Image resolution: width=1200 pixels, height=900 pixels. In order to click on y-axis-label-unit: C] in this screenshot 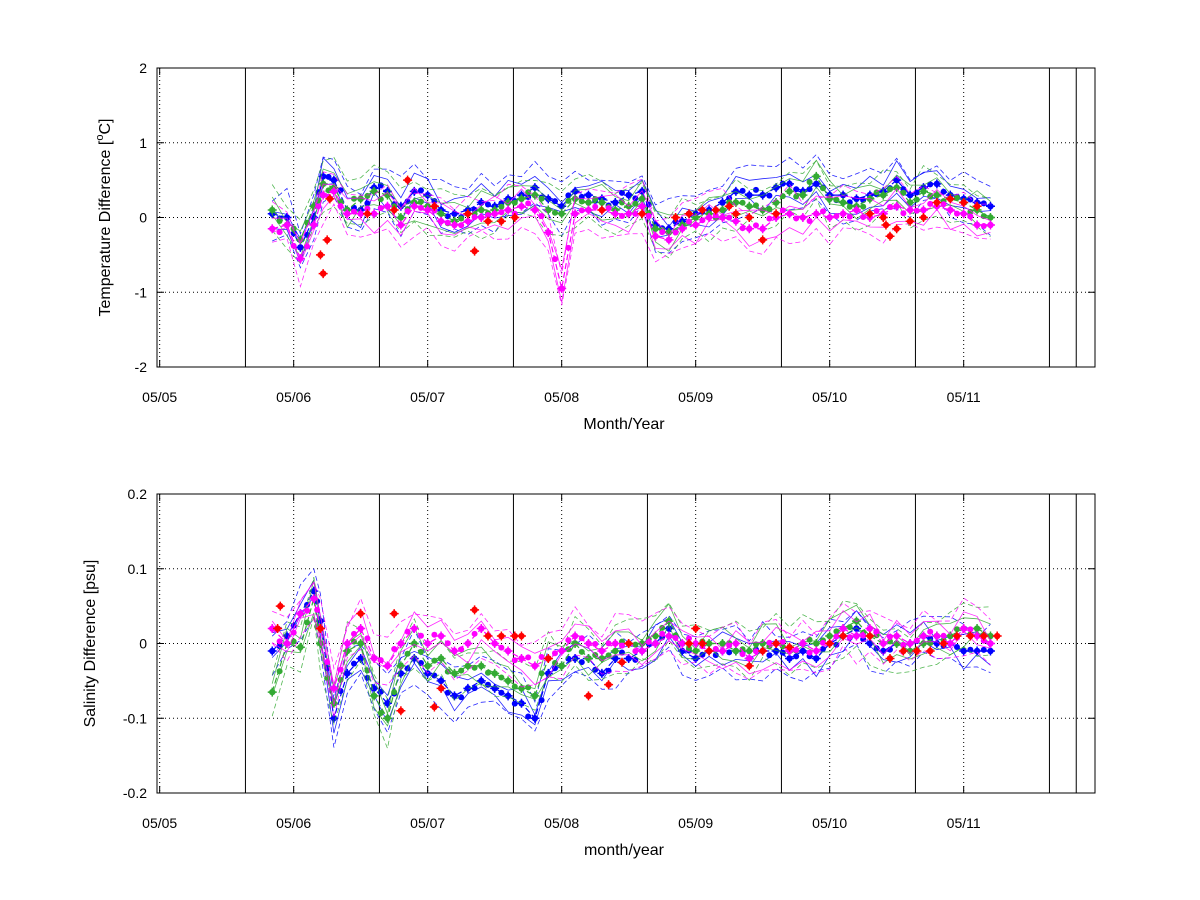, I will do `click(105, 127)`.